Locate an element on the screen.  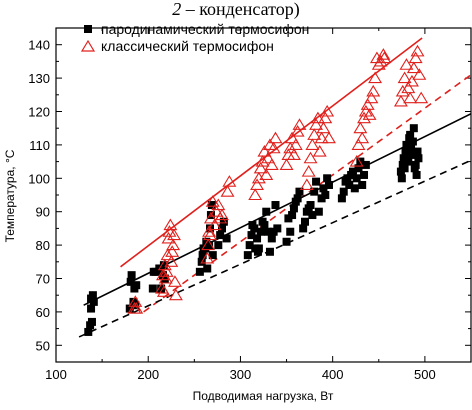
x-tick-label: 500 is located at coordinates (425, 374).